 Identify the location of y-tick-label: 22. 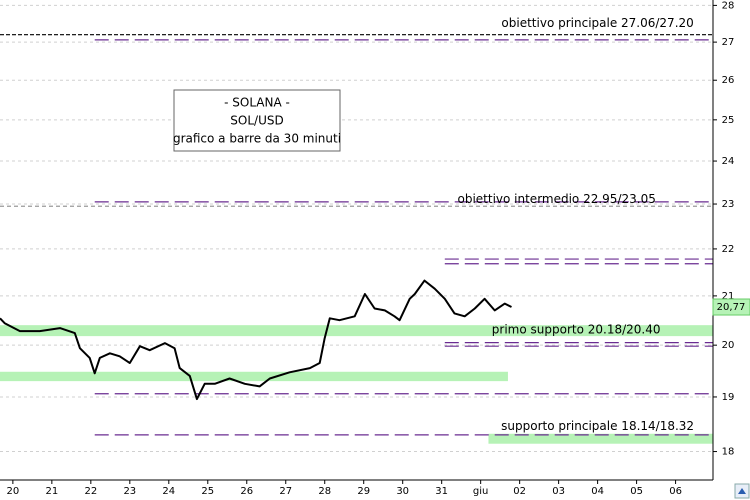
(728, 249).